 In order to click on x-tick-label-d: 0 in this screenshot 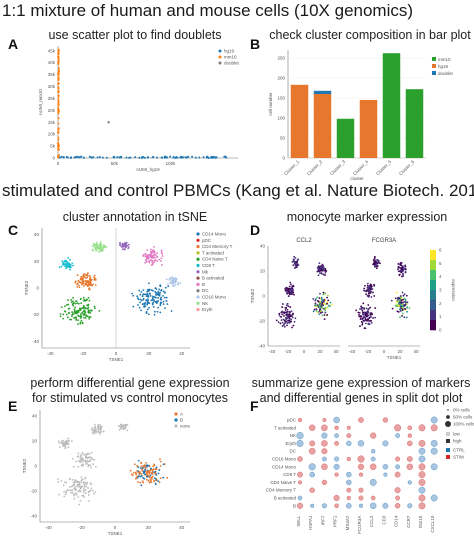, I will do `click(384, 351)`.